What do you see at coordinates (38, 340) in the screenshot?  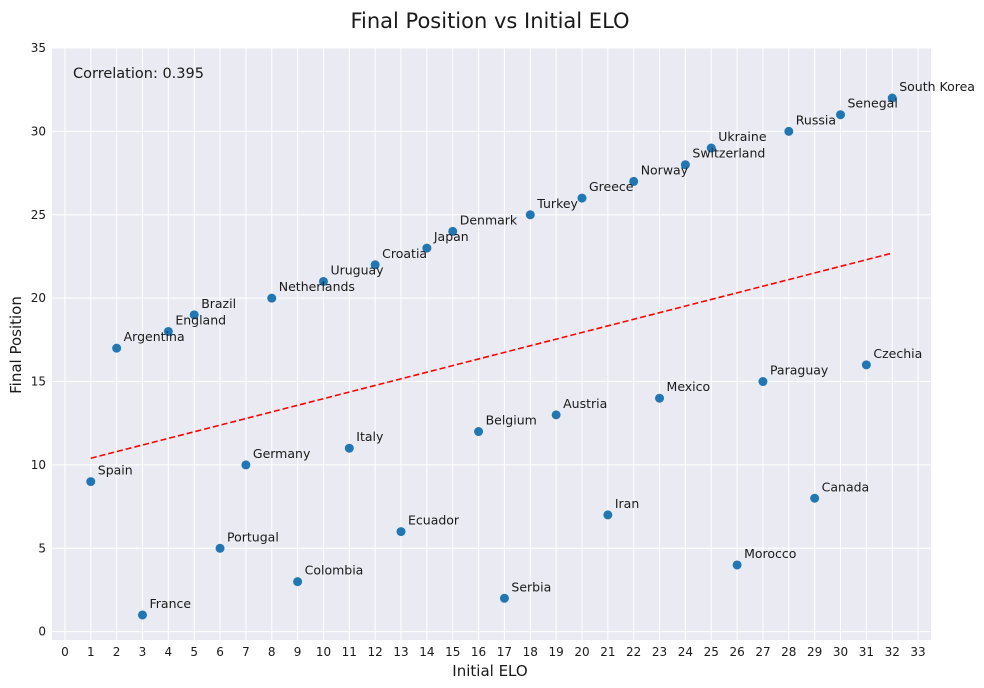 I see `y-axis-ticks: 0 5 10 15 20 25 30 35` at bounding box center [38, 340].